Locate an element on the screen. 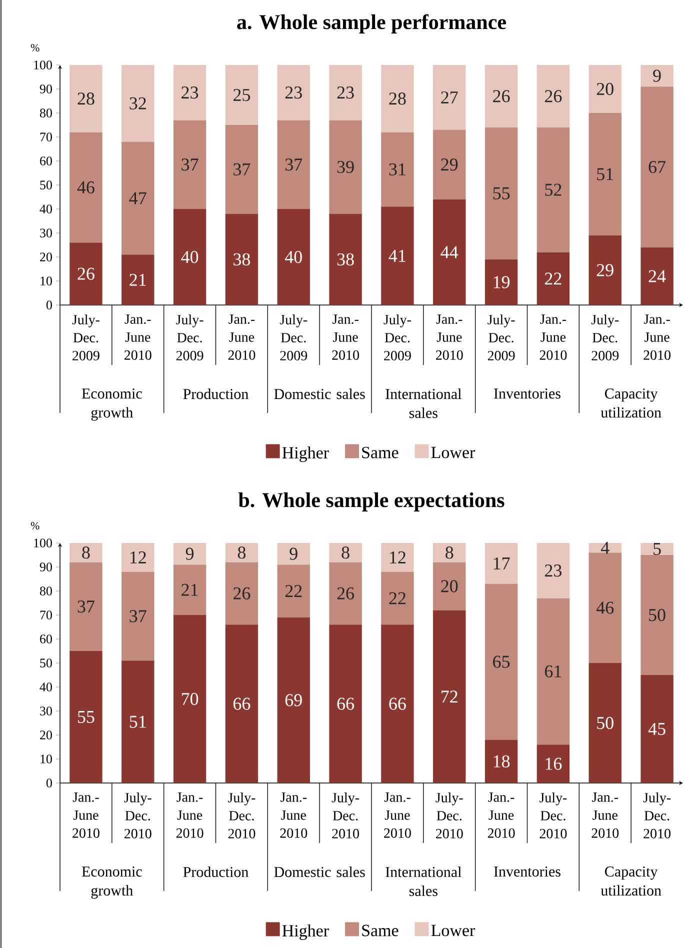 This screenshot has height=948, width=688. chart-title: b. Whole sample expectations is located at coordinates (371, 502).